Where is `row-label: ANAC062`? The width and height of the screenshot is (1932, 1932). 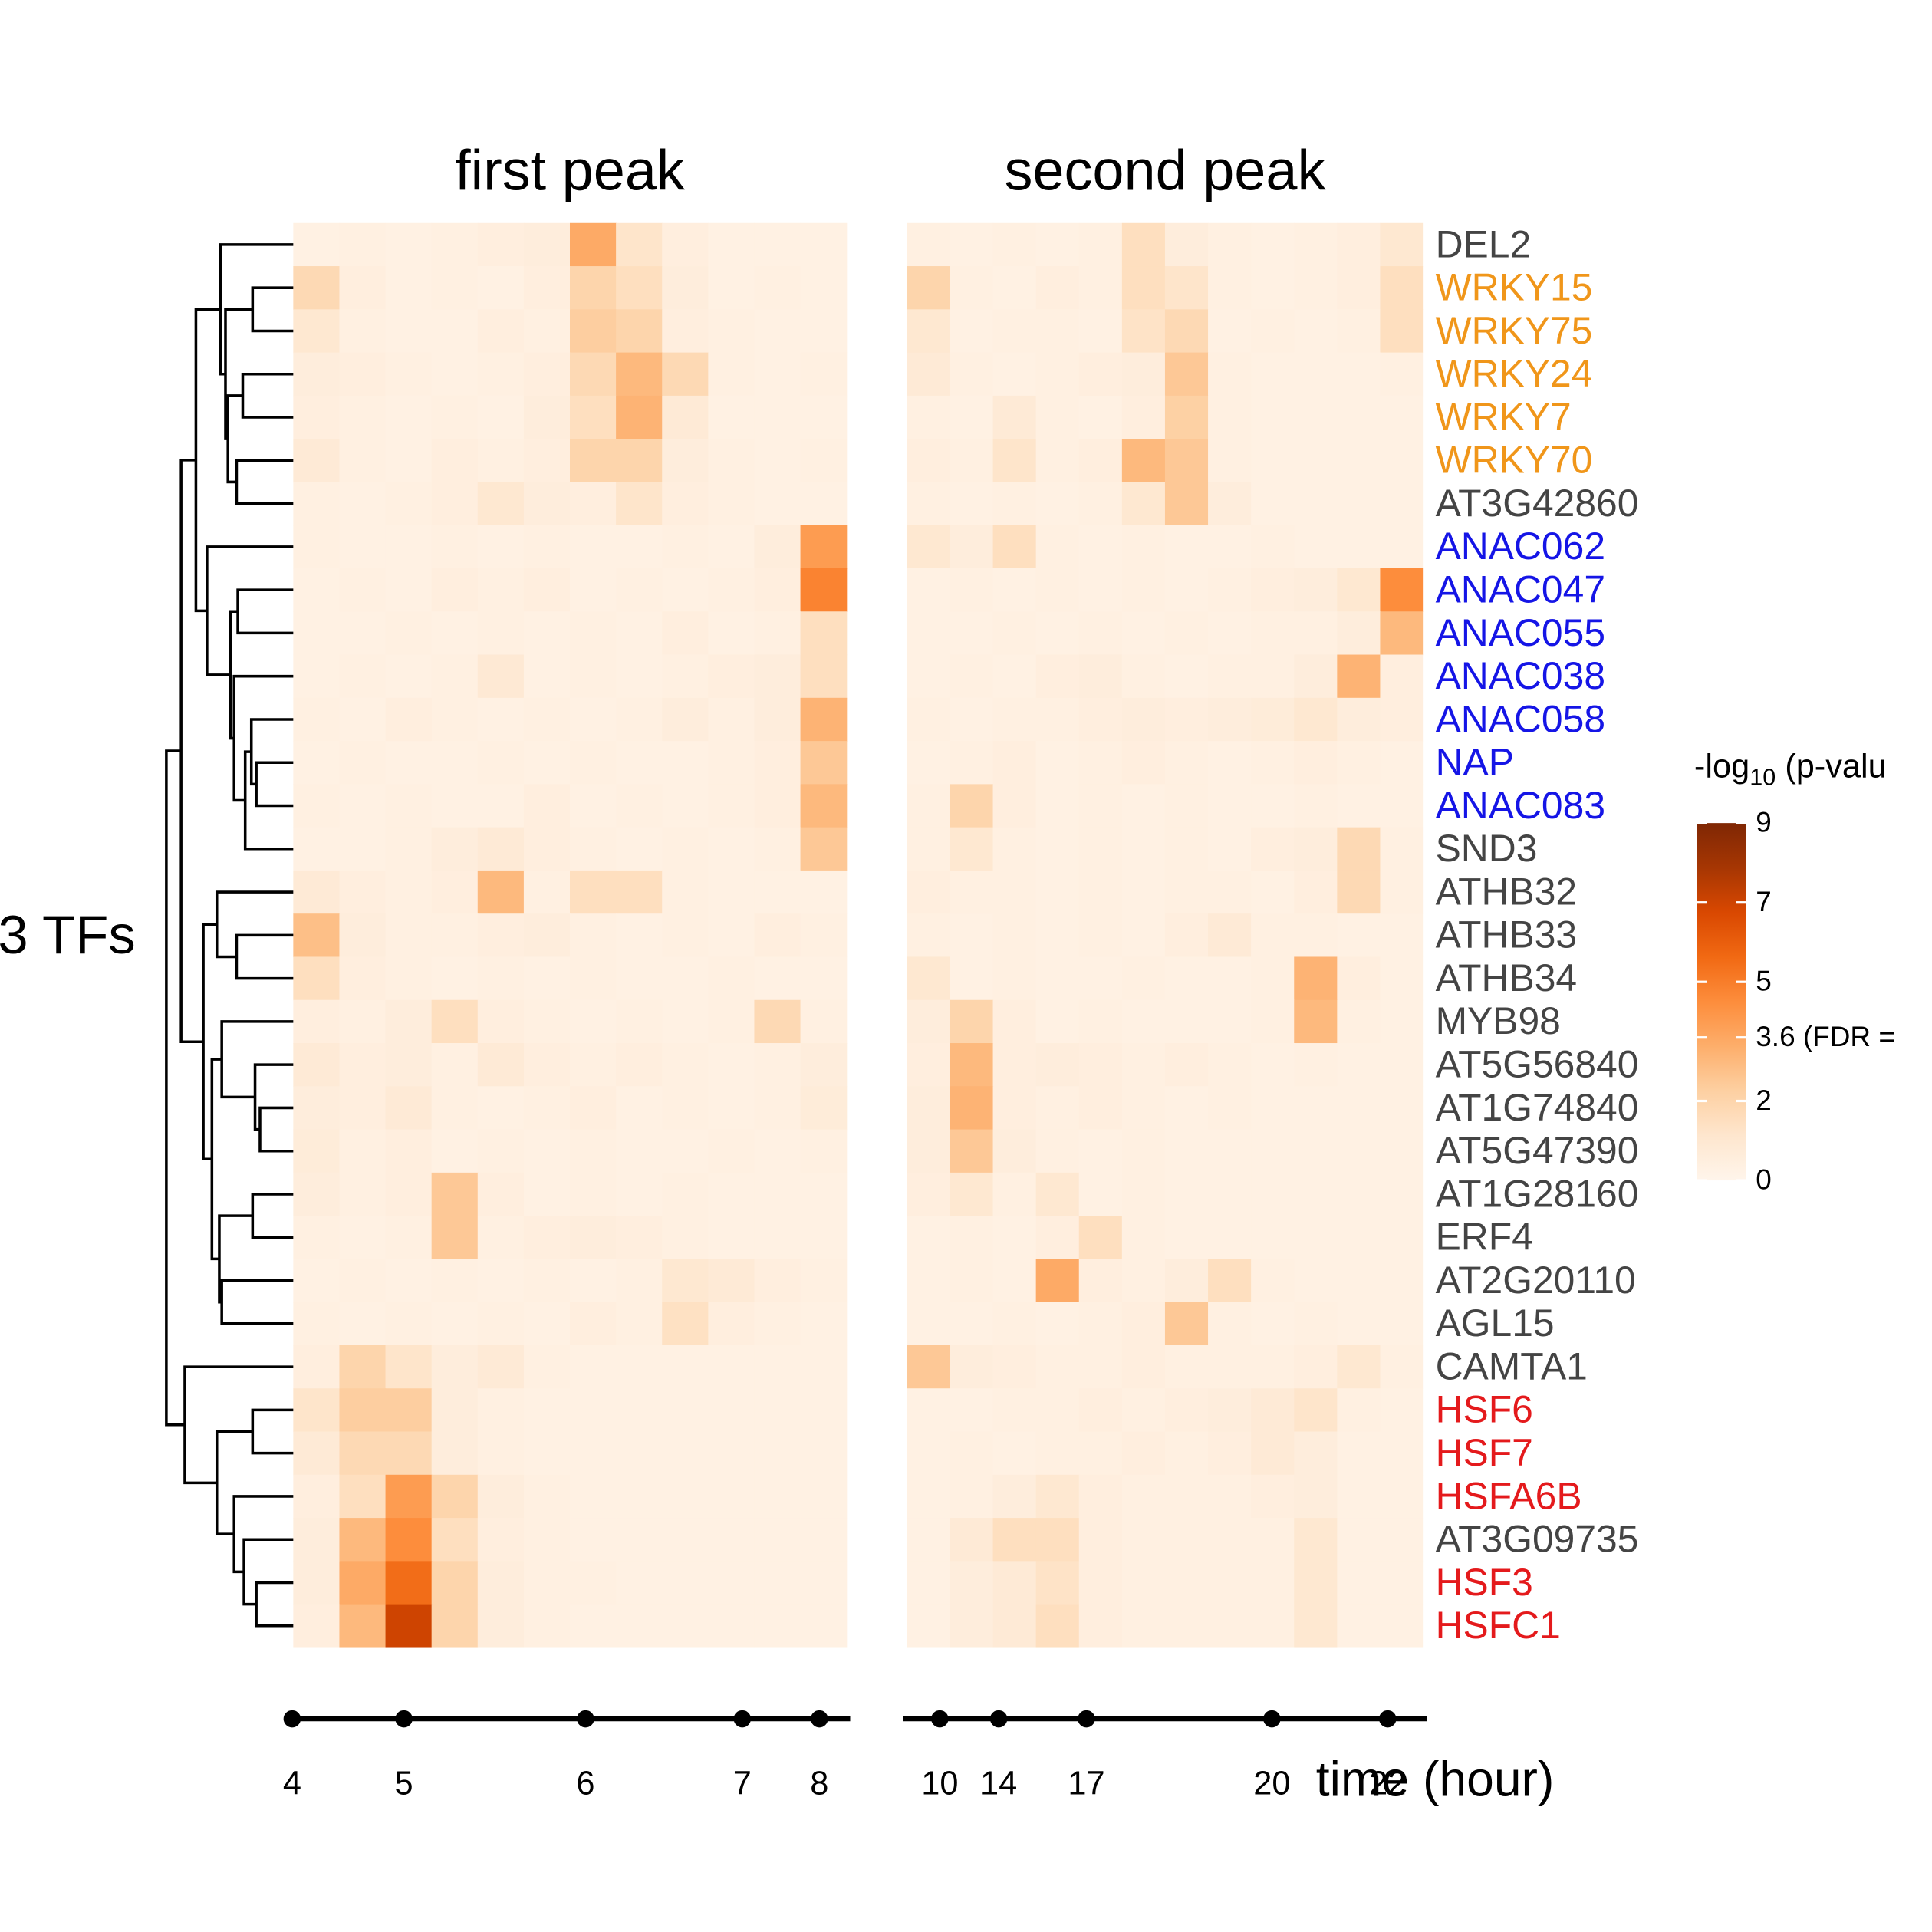 row-label: ANAC062 is located at coordinates (1520, 546).